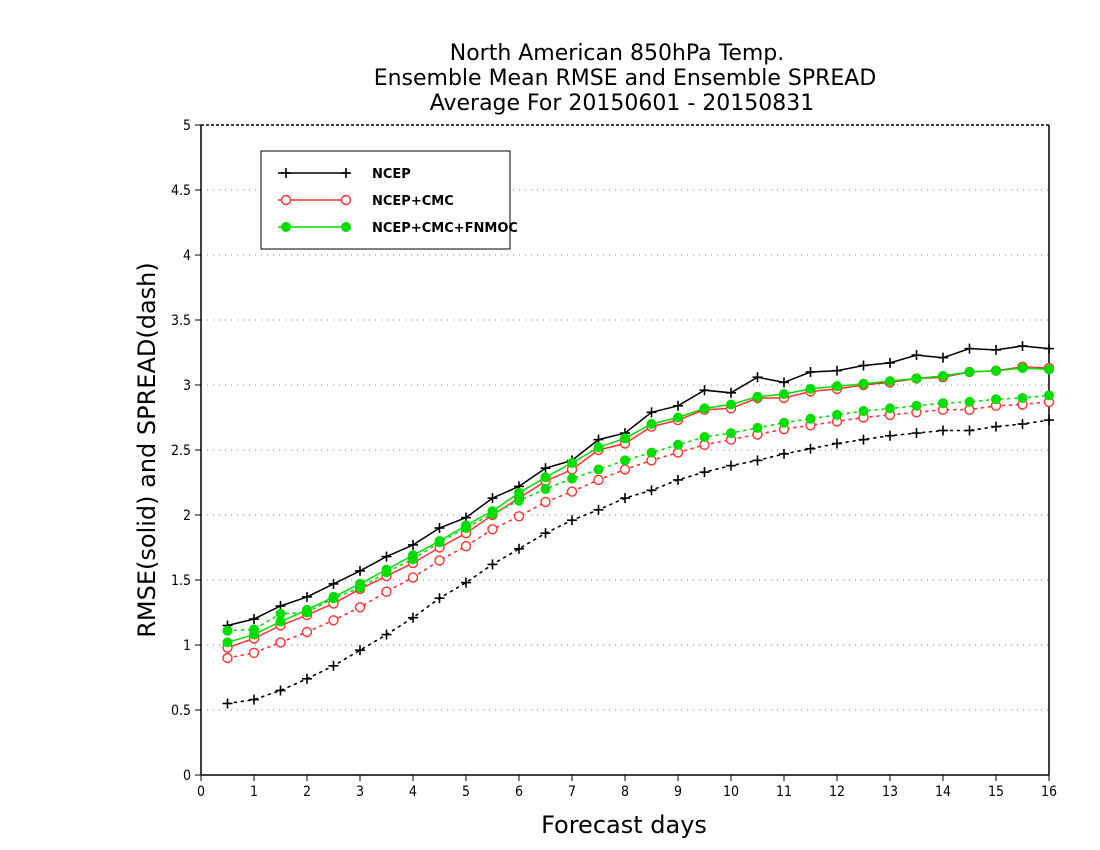 This screenshot has height=850, width=1100. Describe the element at coordinates (181, 321) in the screenshot. I see `y-tick-label: 3.5` at that location.